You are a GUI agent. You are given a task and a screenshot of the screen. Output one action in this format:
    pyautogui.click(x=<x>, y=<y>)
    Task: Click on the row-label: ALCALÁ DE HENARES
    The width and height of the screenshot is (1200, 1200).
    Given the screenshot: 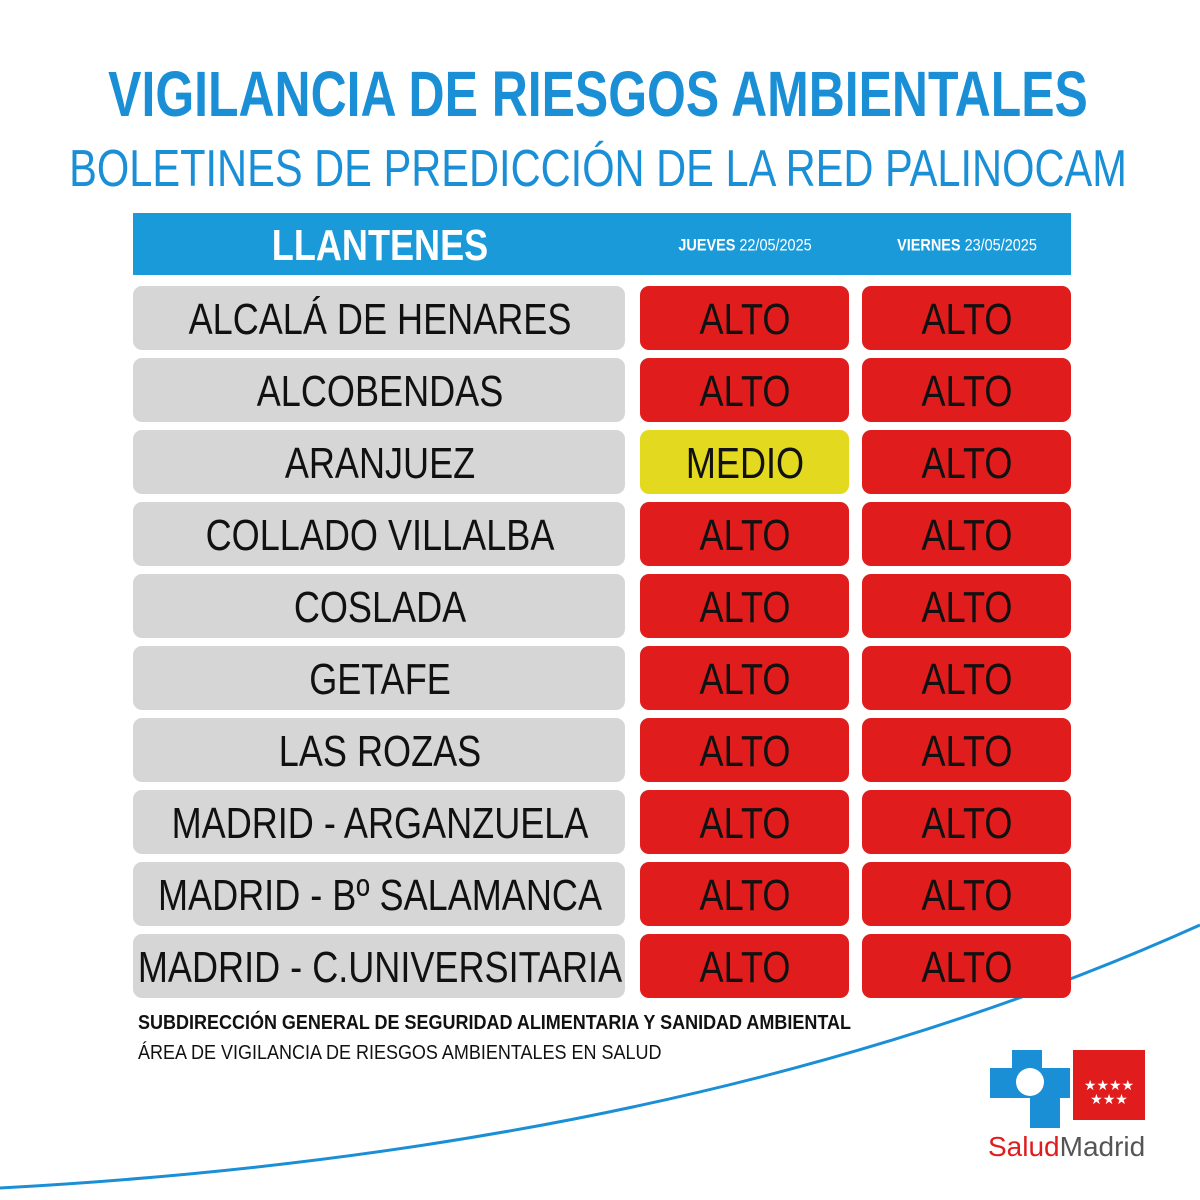 What is the action you would take?
    pyautogui.click(x=380, y=318)
    